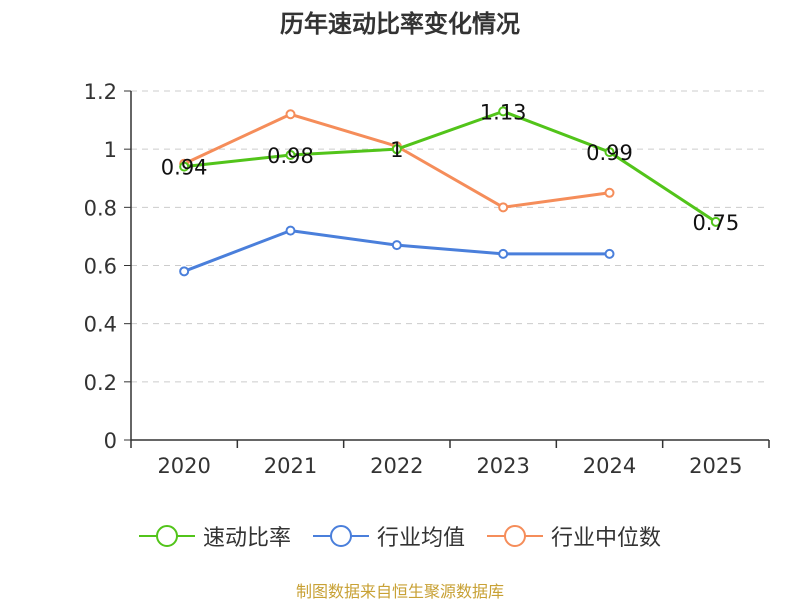 This screenshot has width=800, height=602. I want to click on legend-item-quick-ratio: 速动比率, so click(214, 536).